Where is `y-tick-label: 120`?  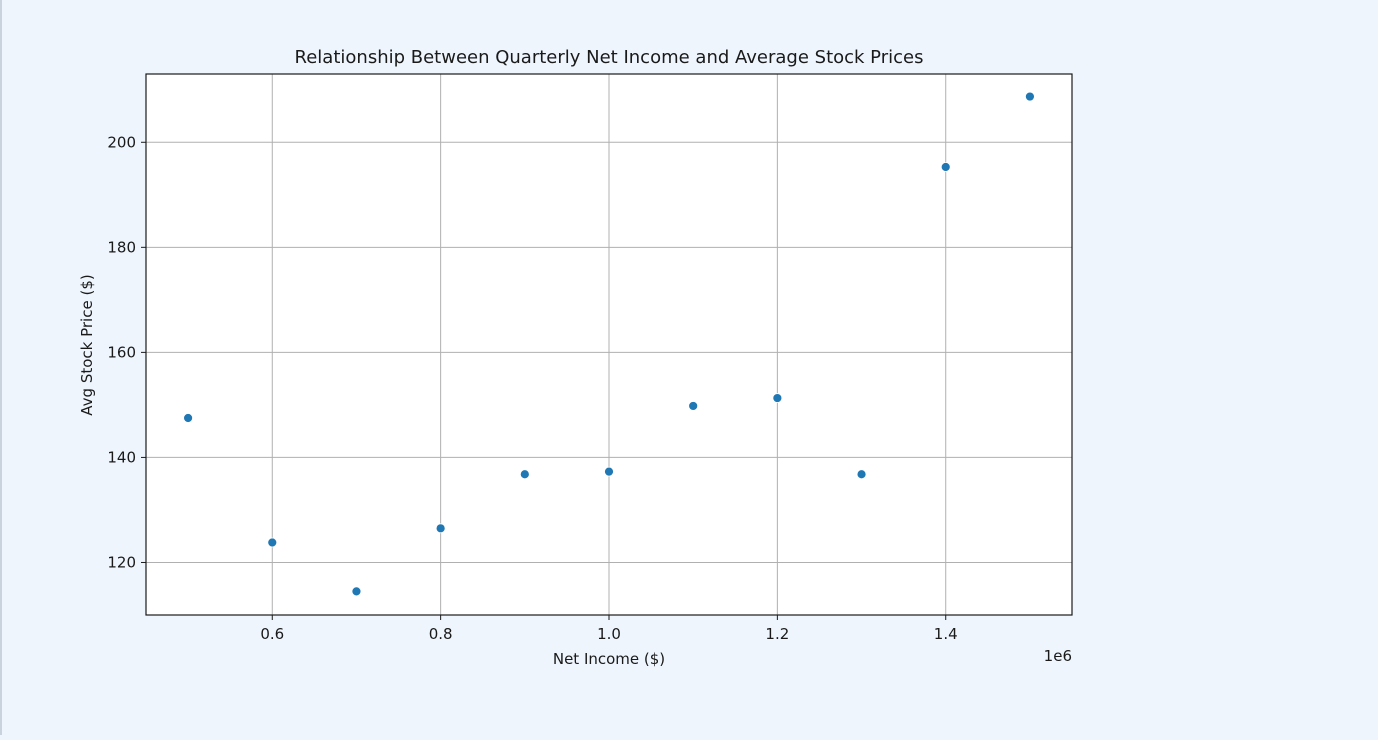
y-tick-label: 120 is located at coordinates (121, 562).